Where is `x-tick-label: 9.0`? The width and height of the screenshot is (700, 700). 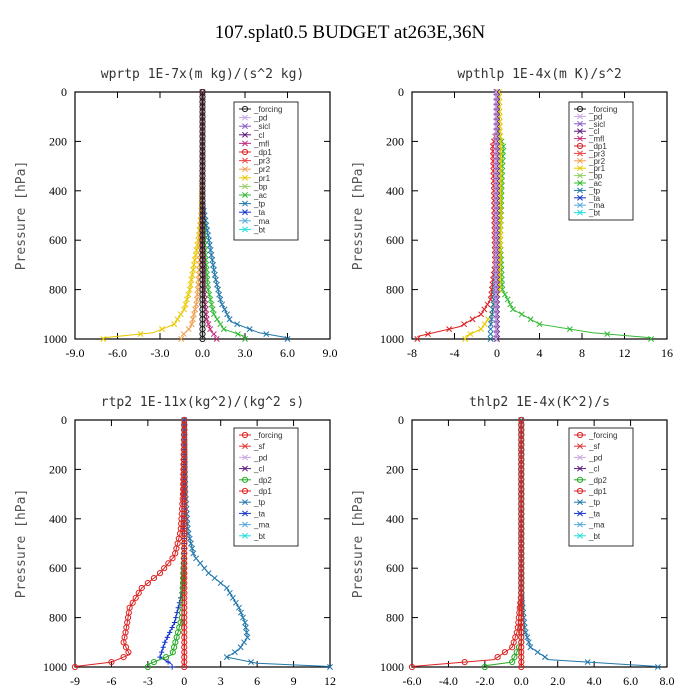 x-tick-label: 9.0 is located at coordinates (330, 353).